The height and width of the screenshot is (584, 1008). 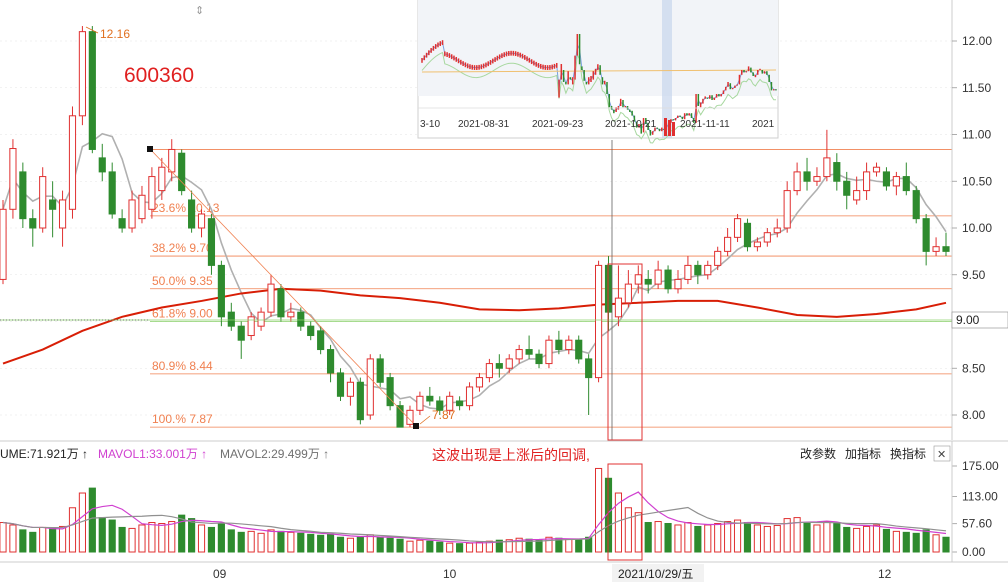 What do you see at coordinates (908, 453) in the screenshot?
I see `change-indicator-button: 换指标` at bounding box center [908, 453].